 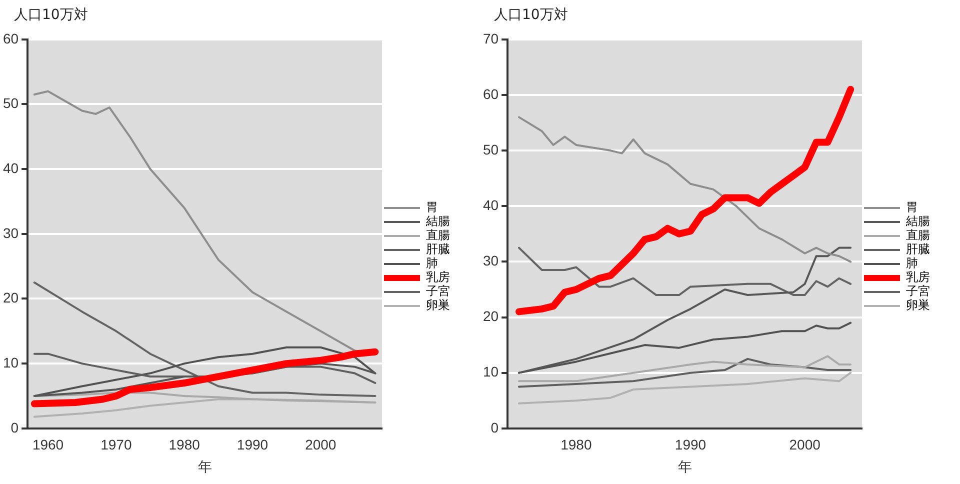 What do you see at coordinates (490, 38) in the screenshot?
I see `y-tick-label: 70` at bounding box center [490, 38].